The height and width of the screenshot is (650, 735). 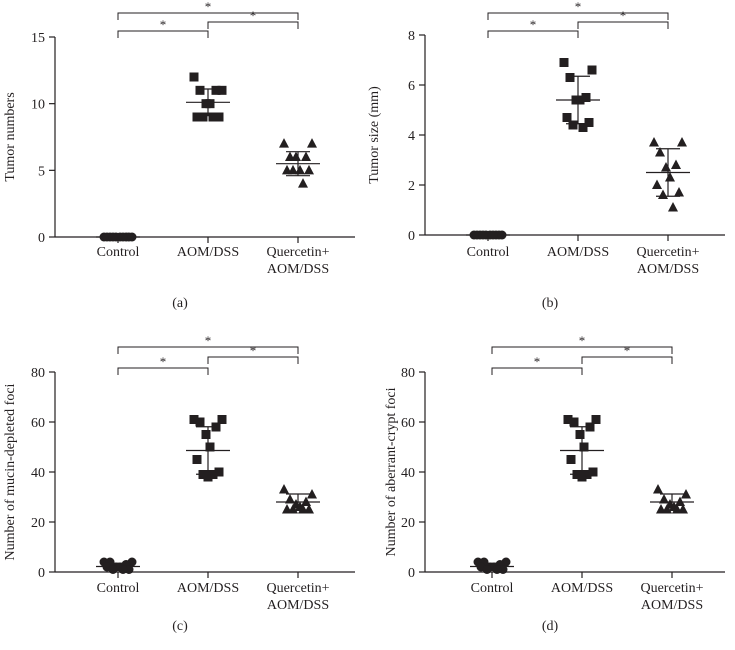 What do you see at coordinates (10, 136) in the screenshot?
I see `y-axis-label: Tumor numbers` at bounding box center [10, 136].